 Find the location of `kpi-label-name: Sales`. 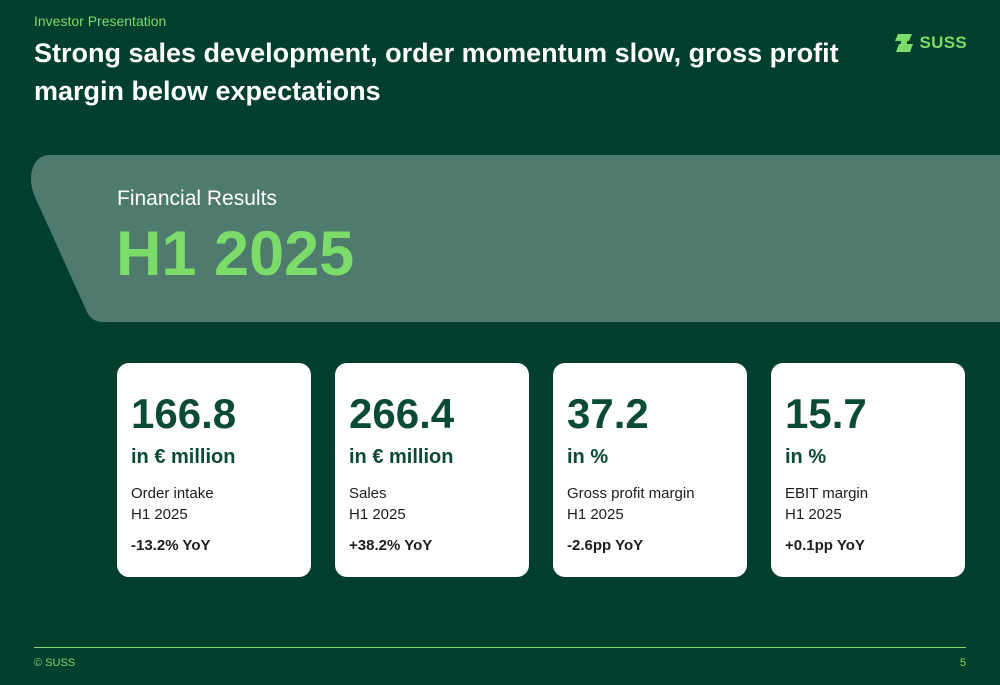

kpi-label-name: Sales is located at coordinates (368, 493).